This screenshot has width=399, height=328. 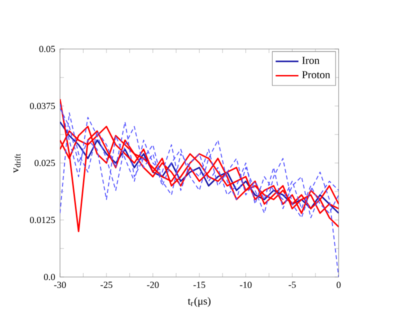 I want to click on x-tick-label: -25, so click(x=106, y=285).